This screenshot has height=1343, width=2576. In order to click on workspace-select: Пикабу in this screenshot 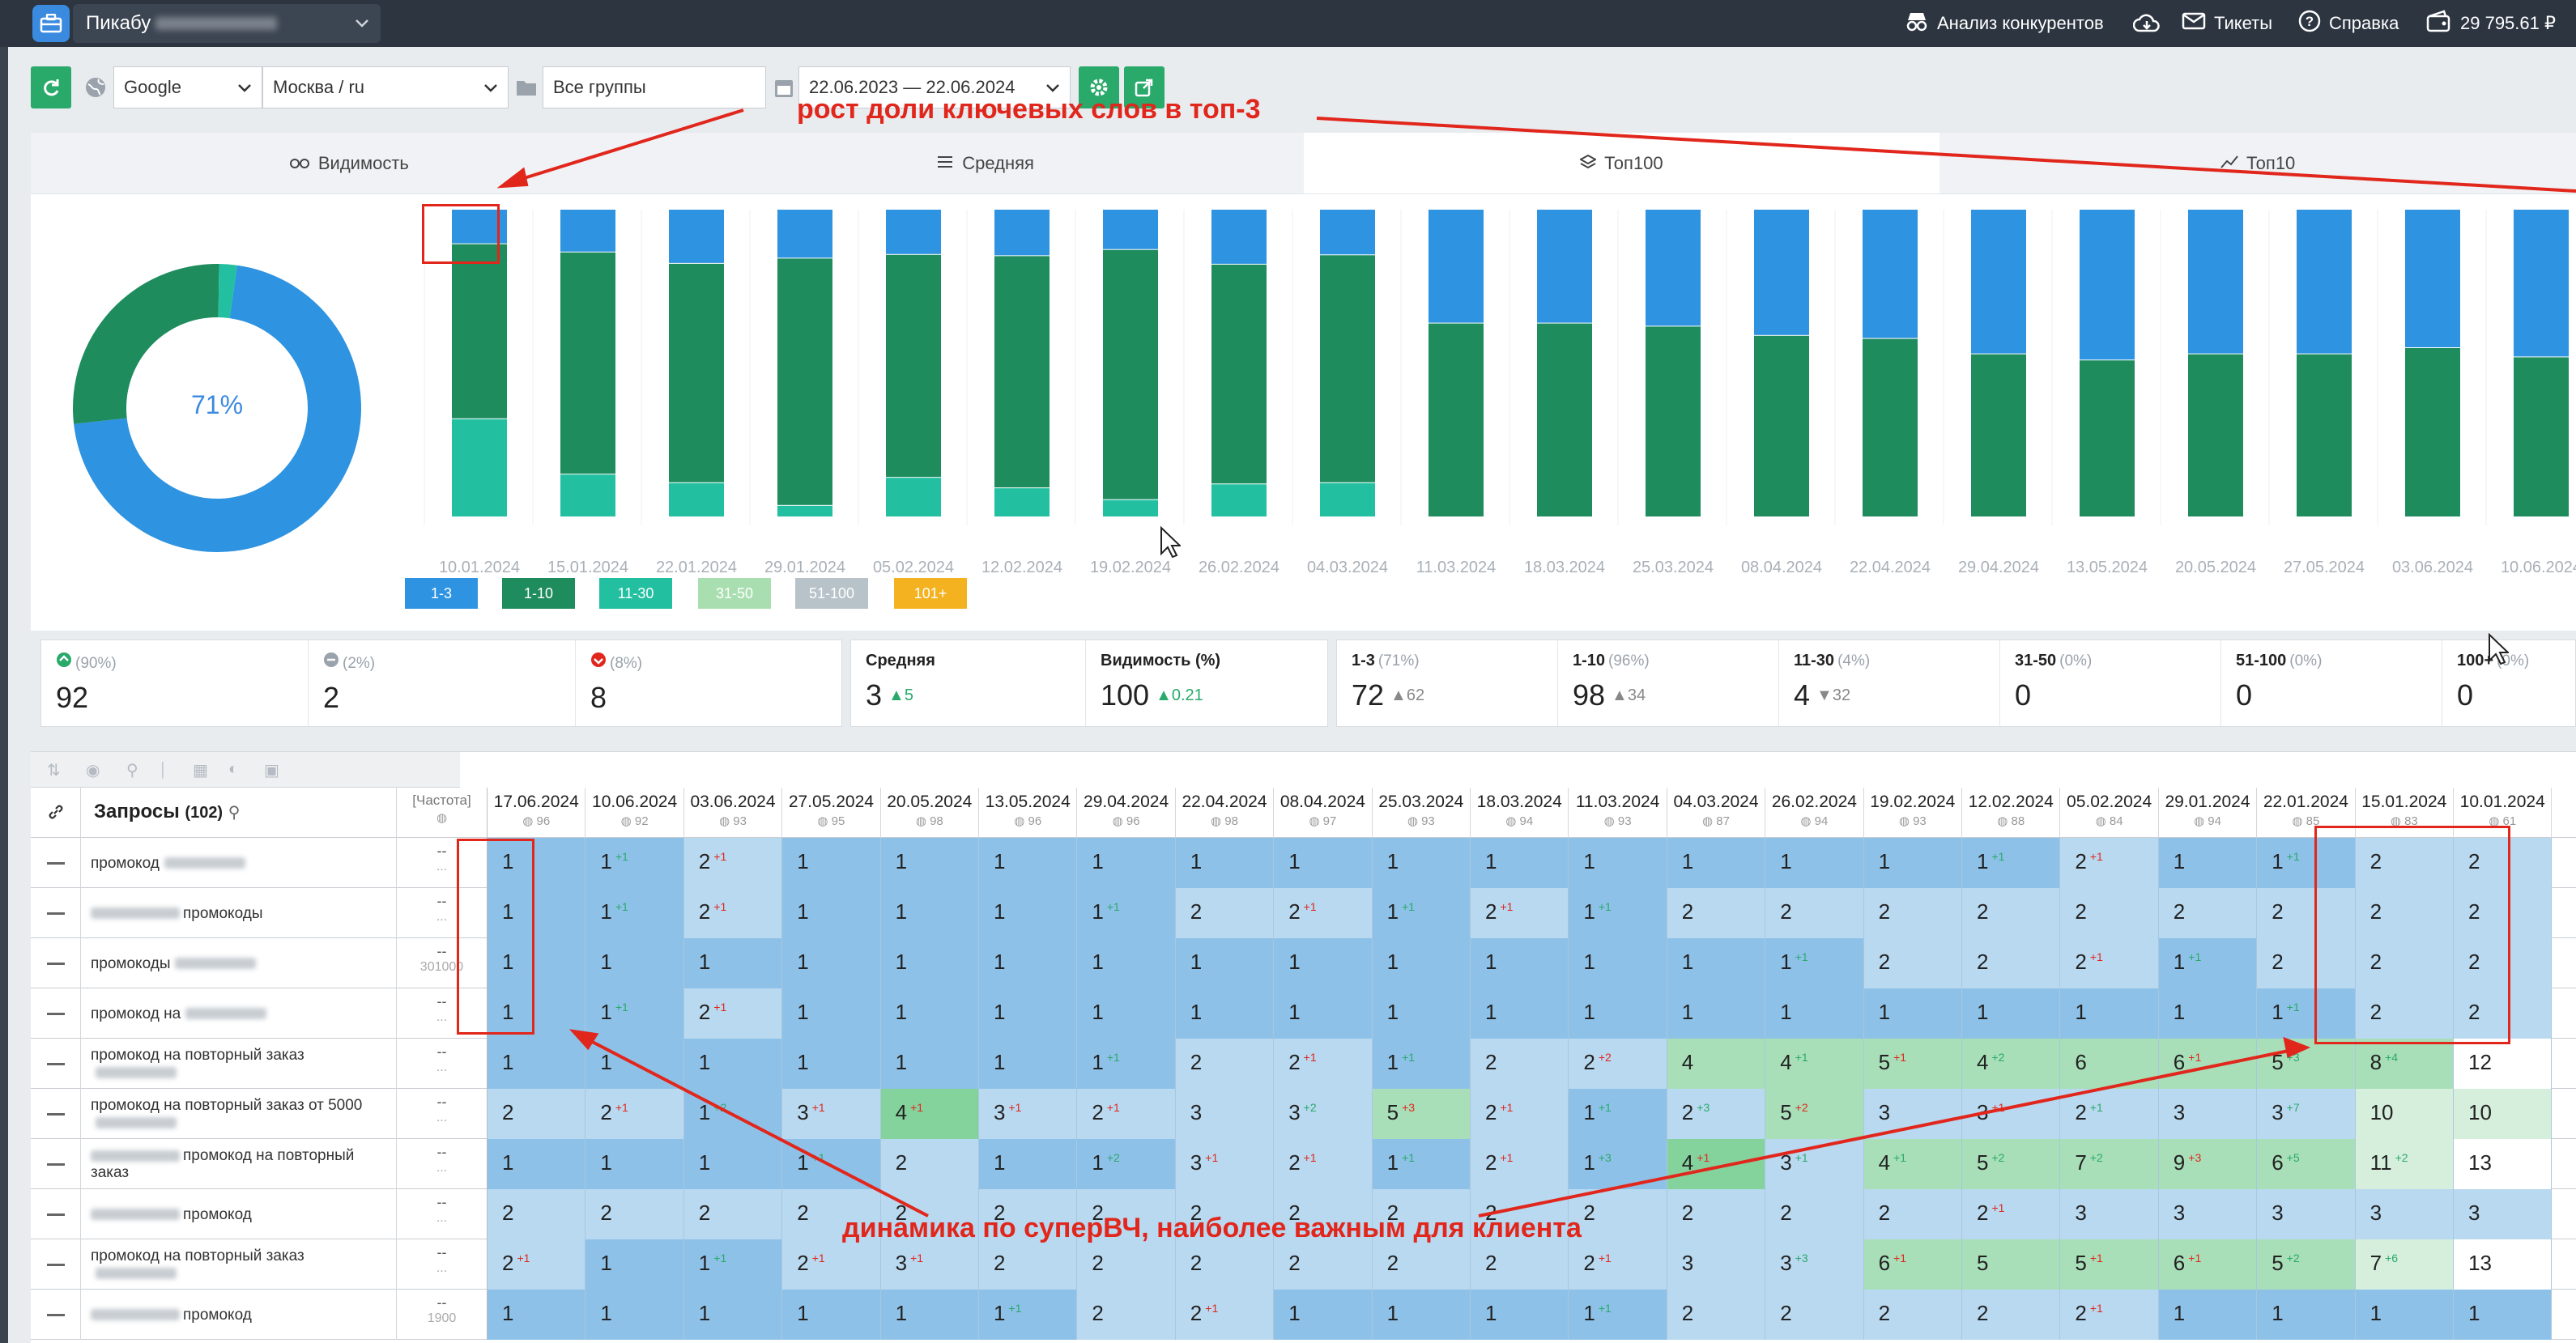, I will do `click(227, 23)`.